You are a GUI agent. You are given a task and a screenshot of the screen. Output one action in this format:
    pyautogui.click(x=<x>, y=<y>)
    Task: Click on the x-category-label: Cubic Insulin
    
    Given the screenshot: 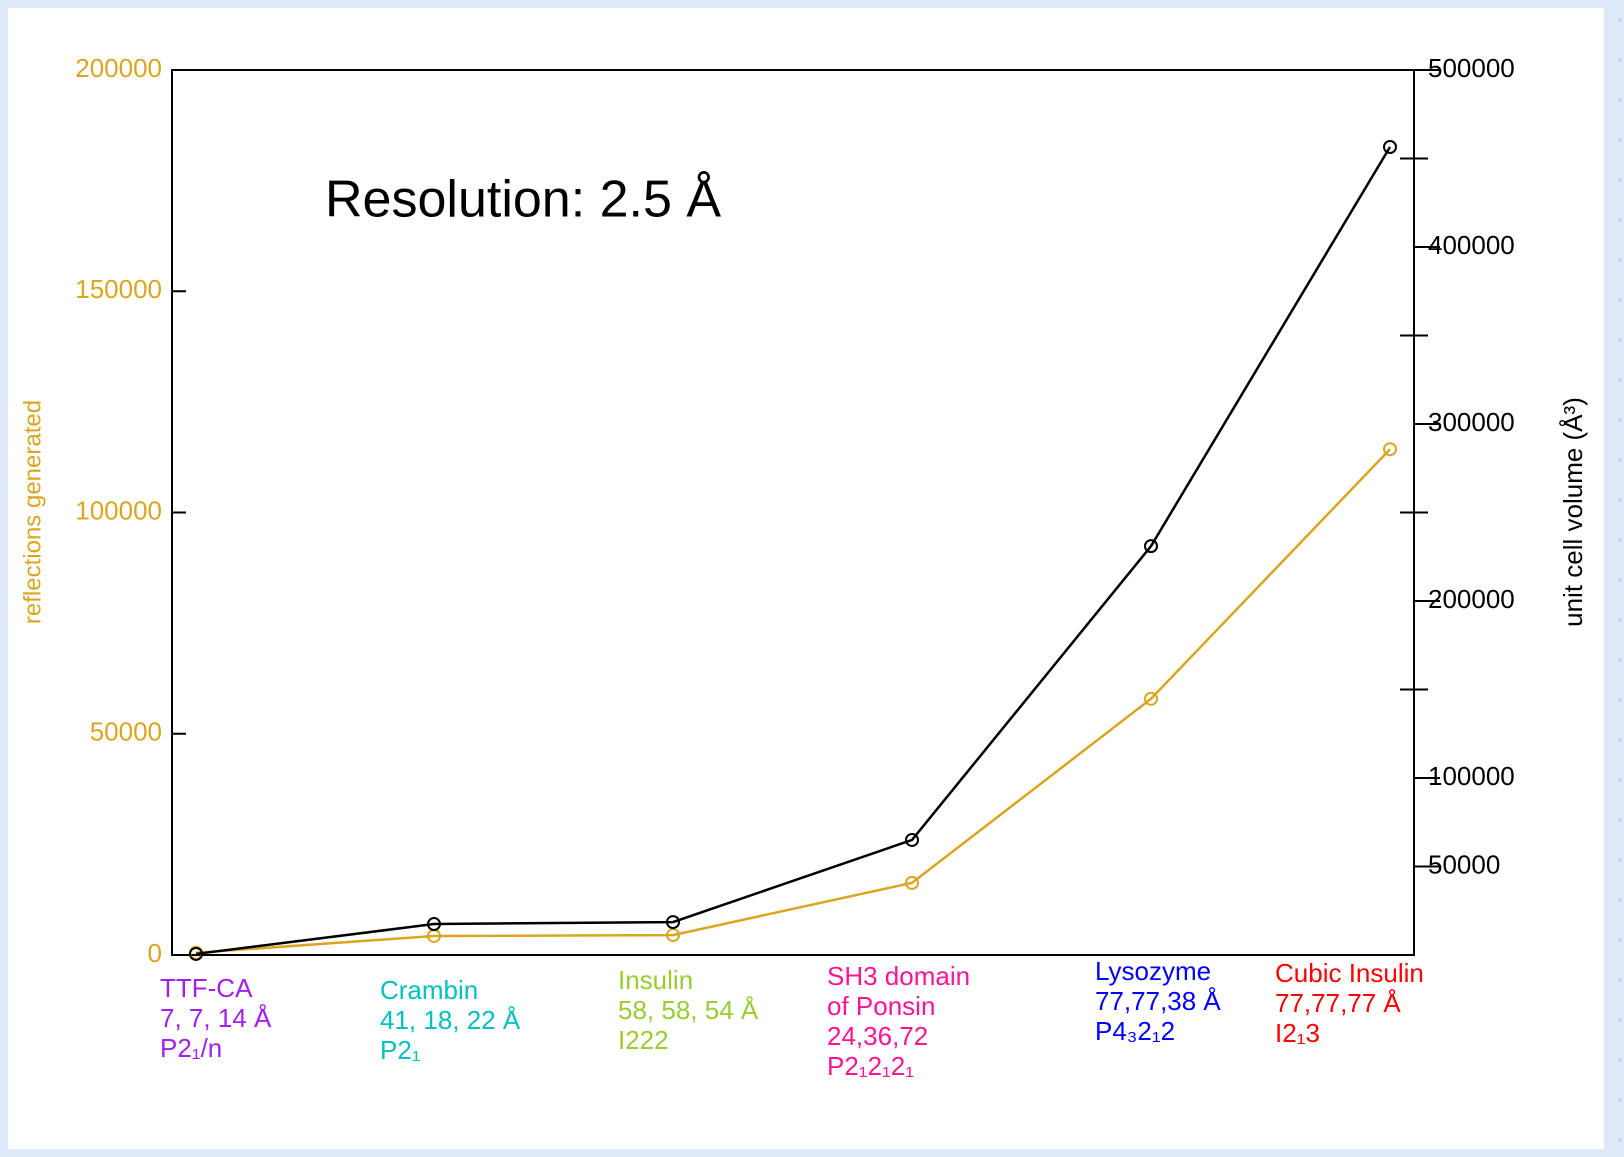 What is the action you would take?
    pyautogui.click(x=1349, y=973)
    